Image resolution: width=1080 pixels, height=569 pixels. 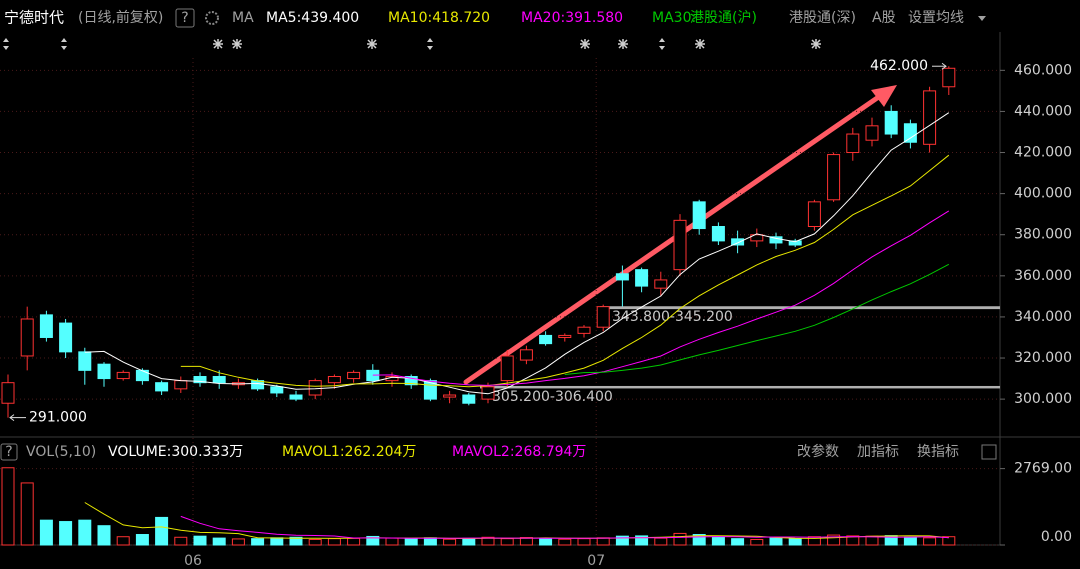 What do you see at coordinates (982, 18) in the screenshot?
I see `dropdown-arrow` at bounding box center [982, 18].